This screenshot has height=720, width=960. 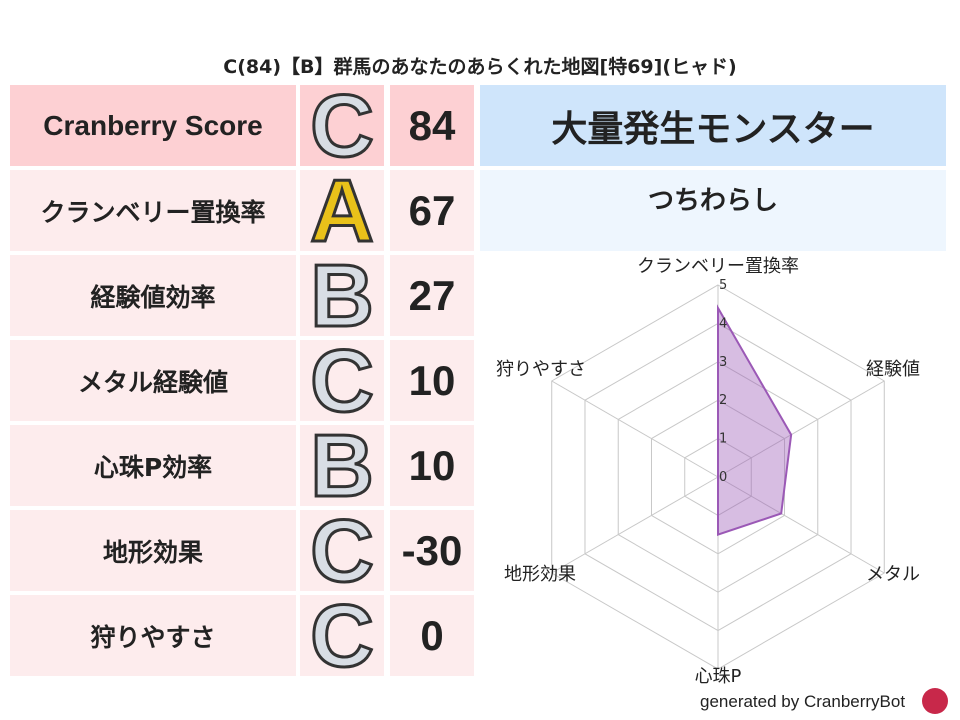 What do you see at coordinates (432, 210) in the screenshot?
I see `row-value: 67` at bounding box center [432, 210].